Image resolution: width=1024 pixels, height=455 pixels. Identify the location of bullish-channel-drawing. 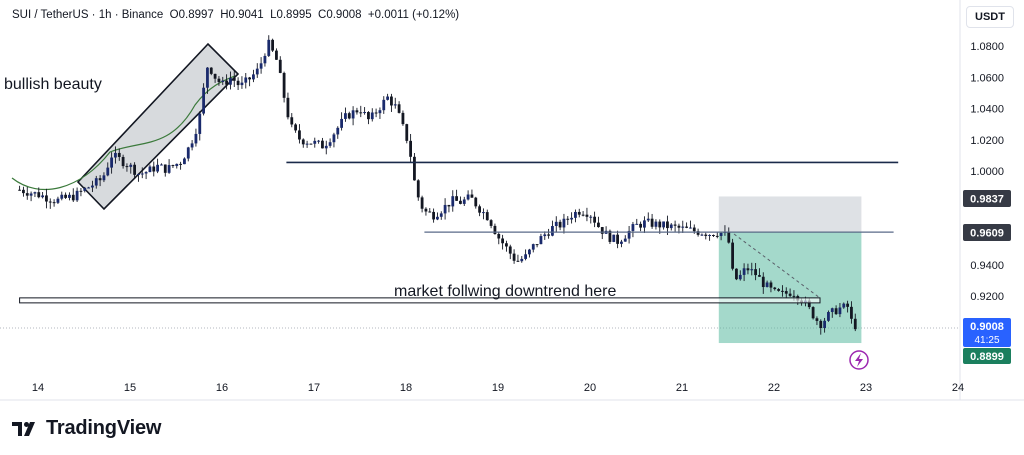
(158, 126).